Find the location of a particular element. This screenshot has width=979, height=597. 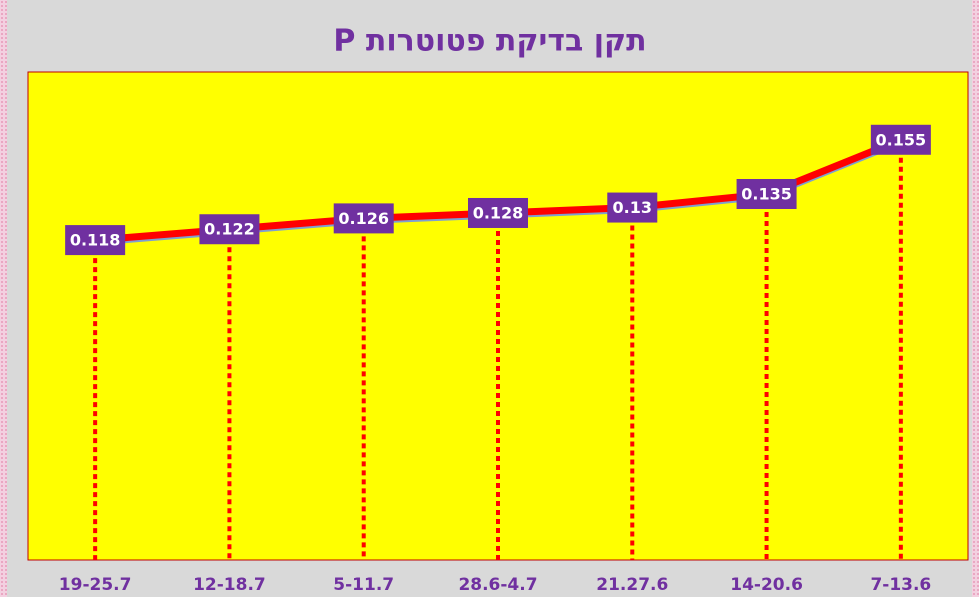

chart-title: תקן בדיקת פטוטרות P is located at coordinates (489, 41).